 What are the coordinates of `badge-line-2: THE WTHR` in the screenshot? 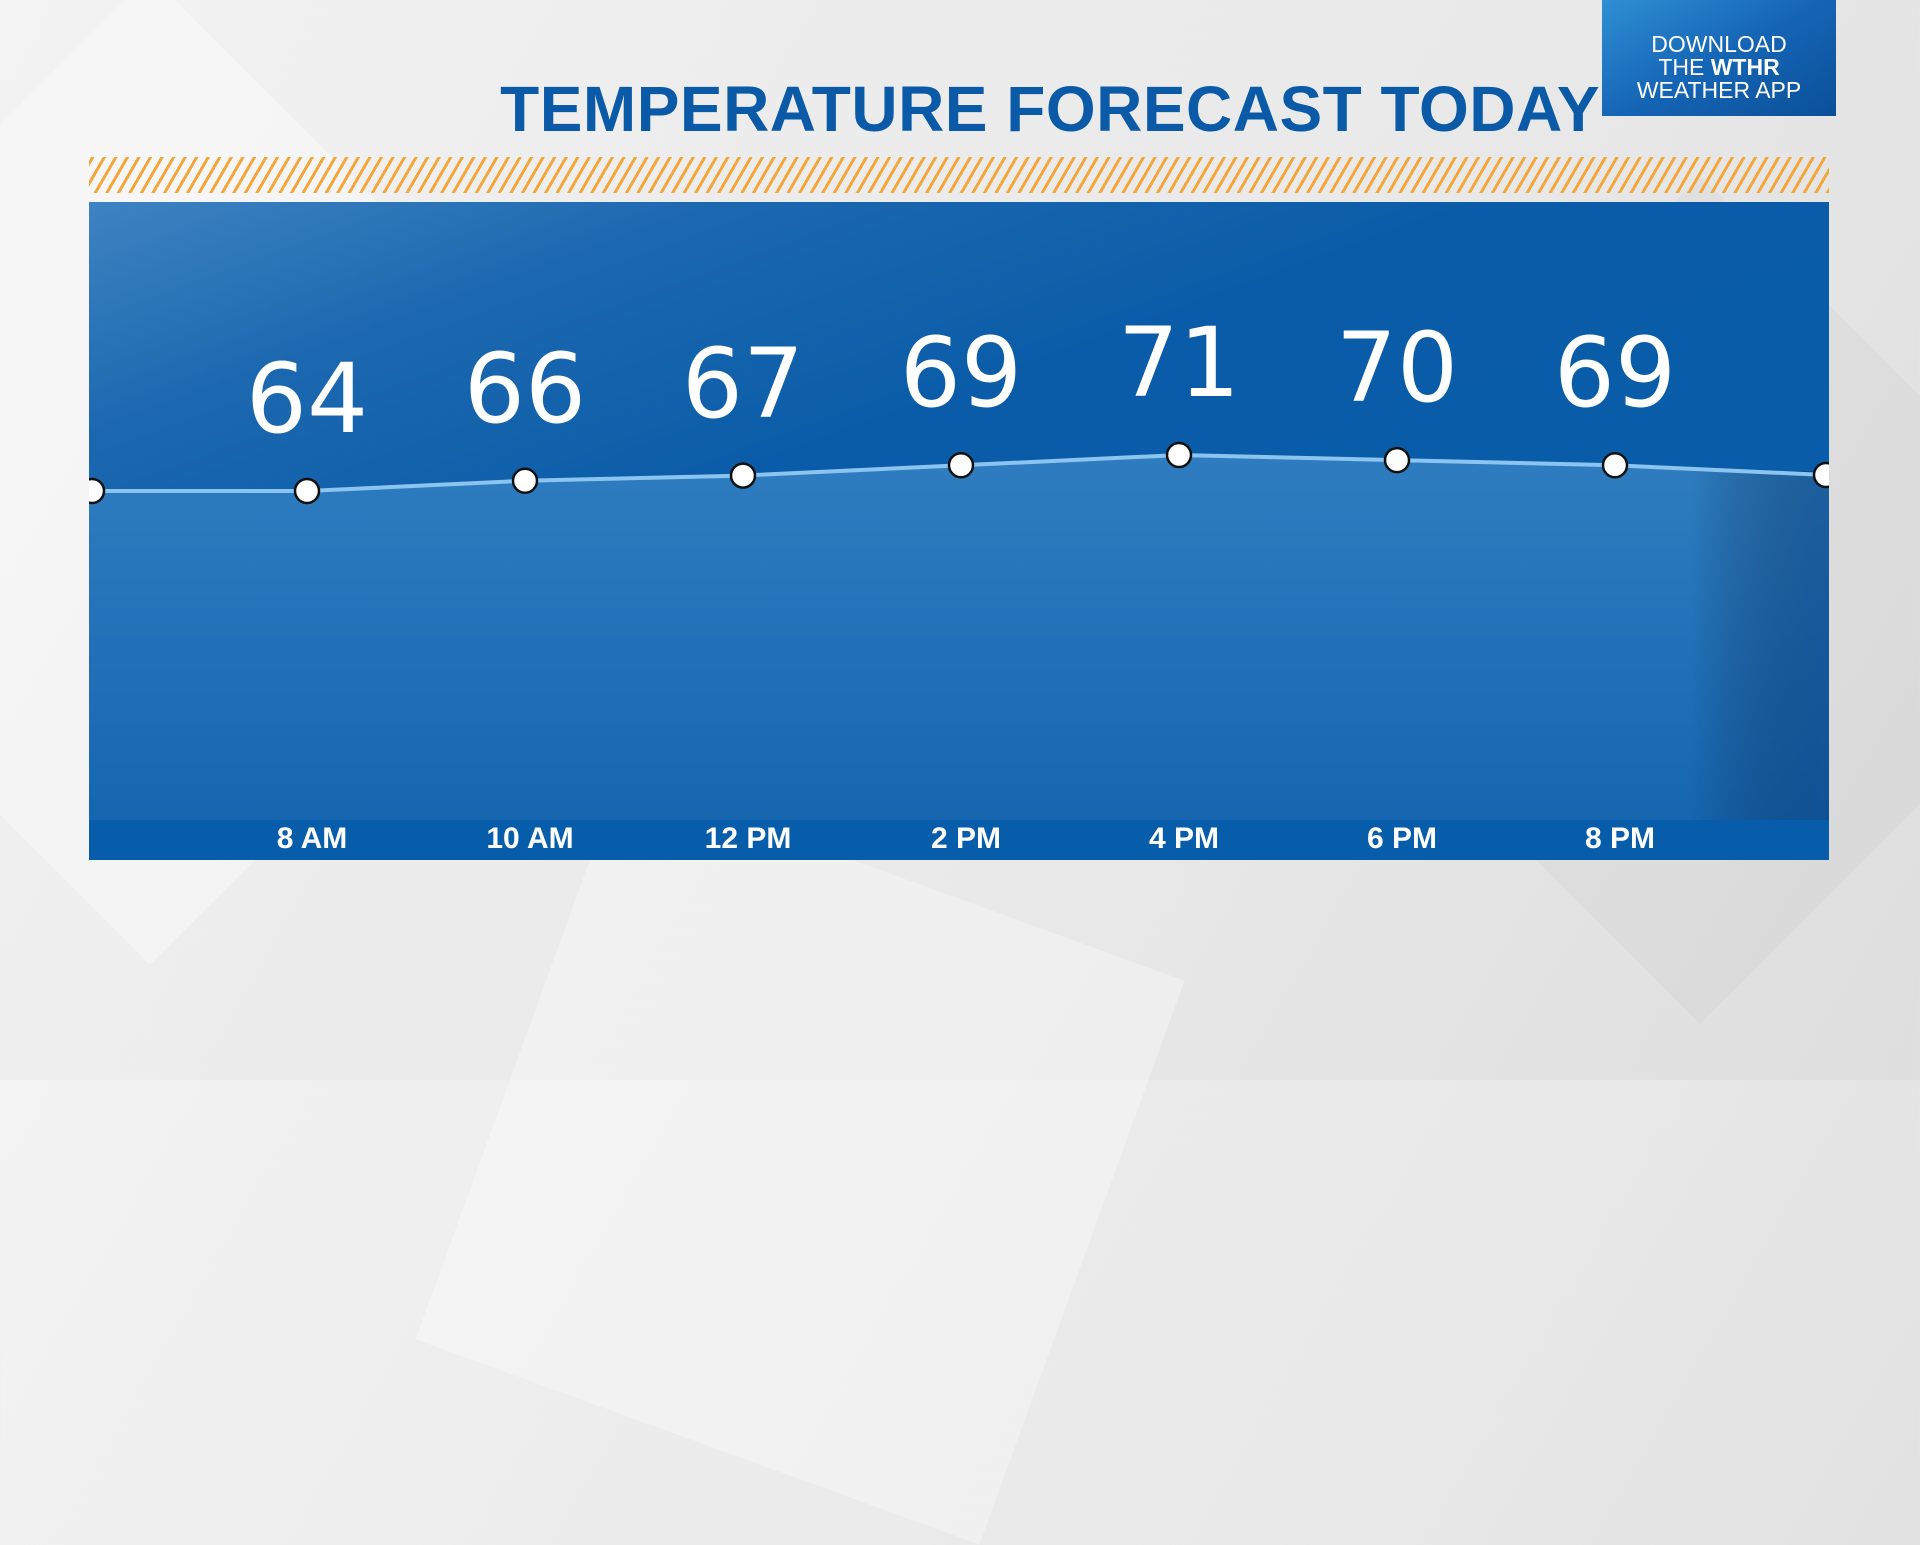 It's located at (1719, 66).